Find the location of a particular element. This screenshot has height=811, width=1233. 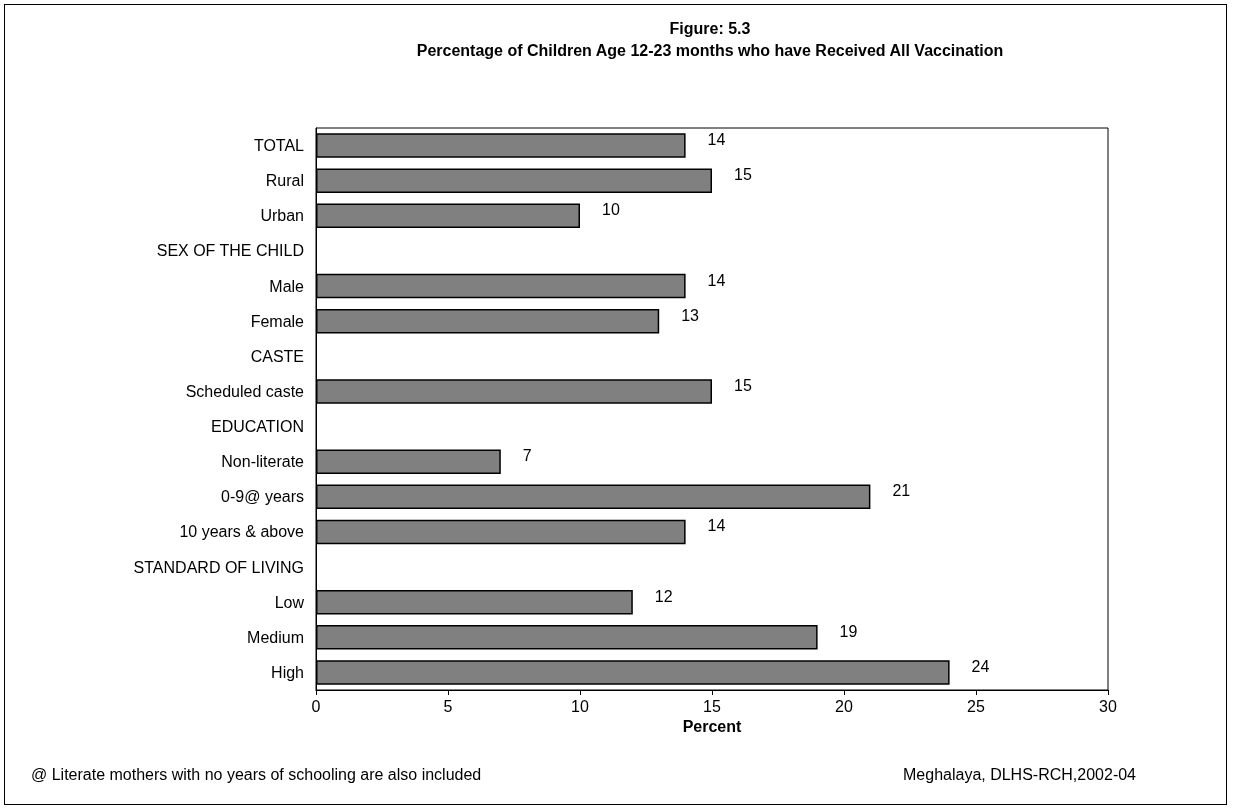

x-tick-label: 25 is located at coordinates (976, 706).